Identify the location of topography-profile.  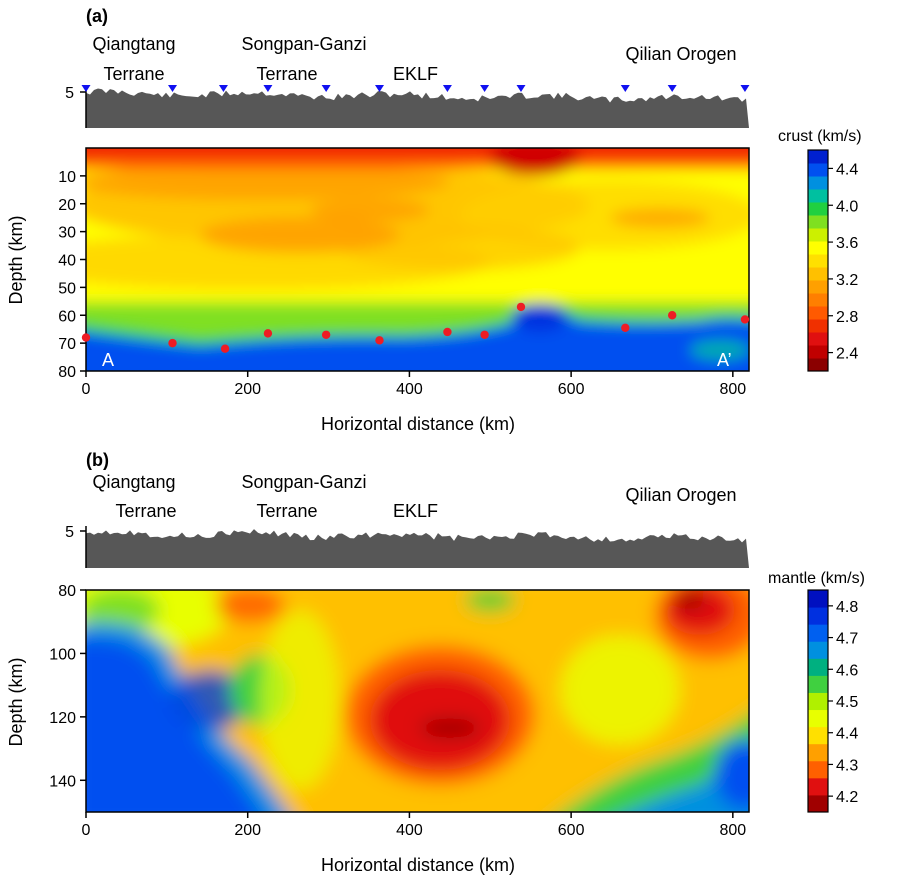
(417, 548).